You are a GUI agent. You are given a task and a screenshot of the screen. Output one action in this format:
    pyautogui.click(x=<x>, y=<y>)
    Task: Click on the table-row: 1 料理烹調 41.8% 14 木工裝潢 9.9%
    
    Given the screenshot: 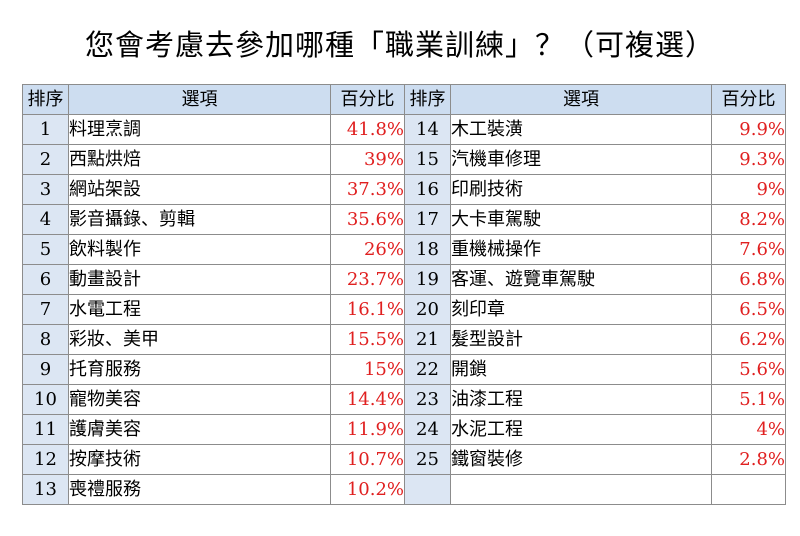 What is the action you would take?
    pyautogui.click(x=404, y=129)
    